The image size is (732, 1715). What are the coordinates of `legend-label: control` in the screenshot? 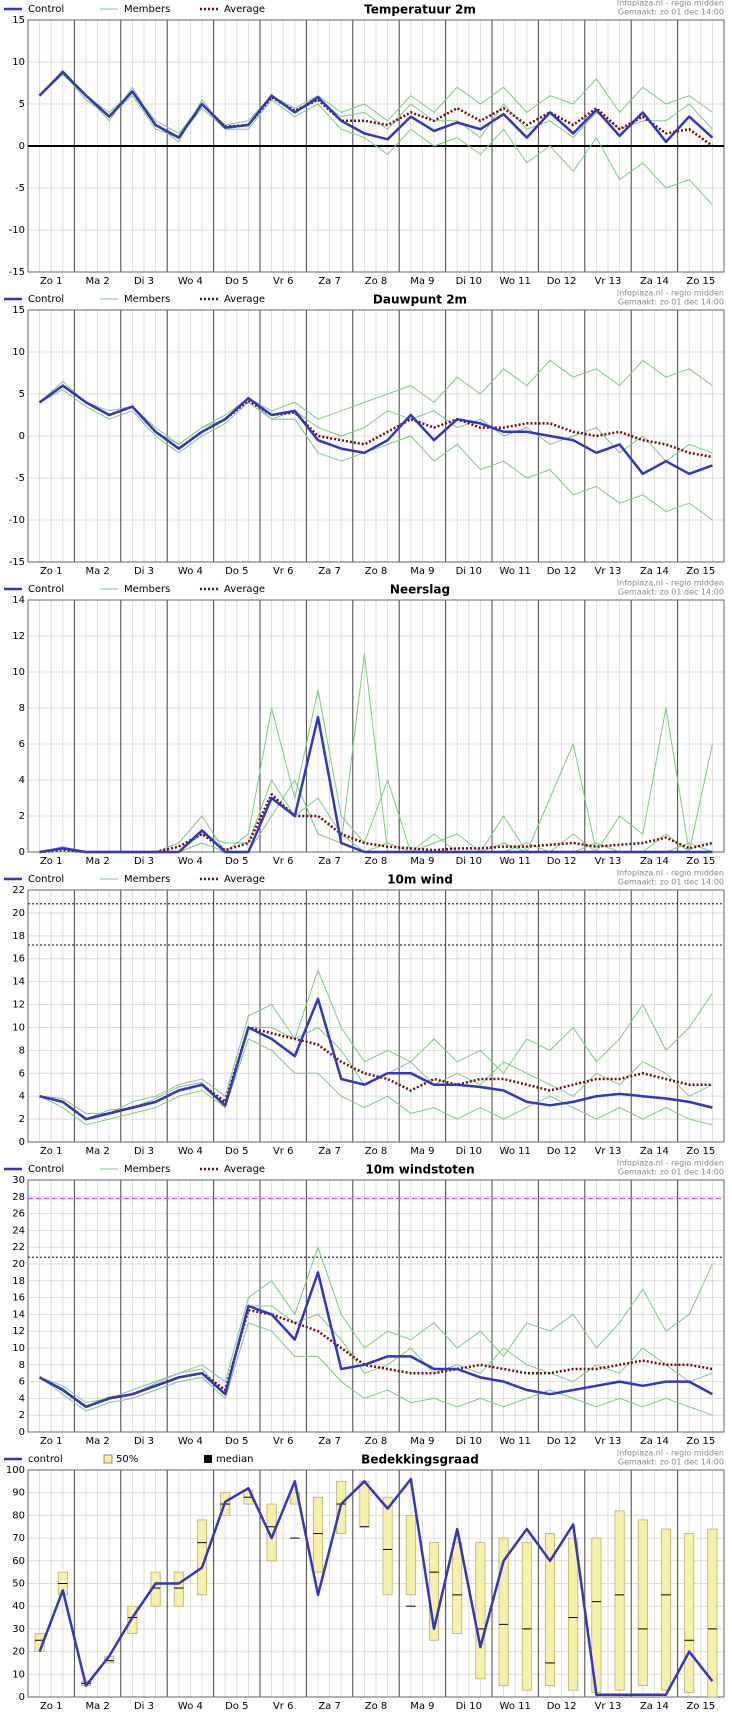 It's located at (45, 1459).